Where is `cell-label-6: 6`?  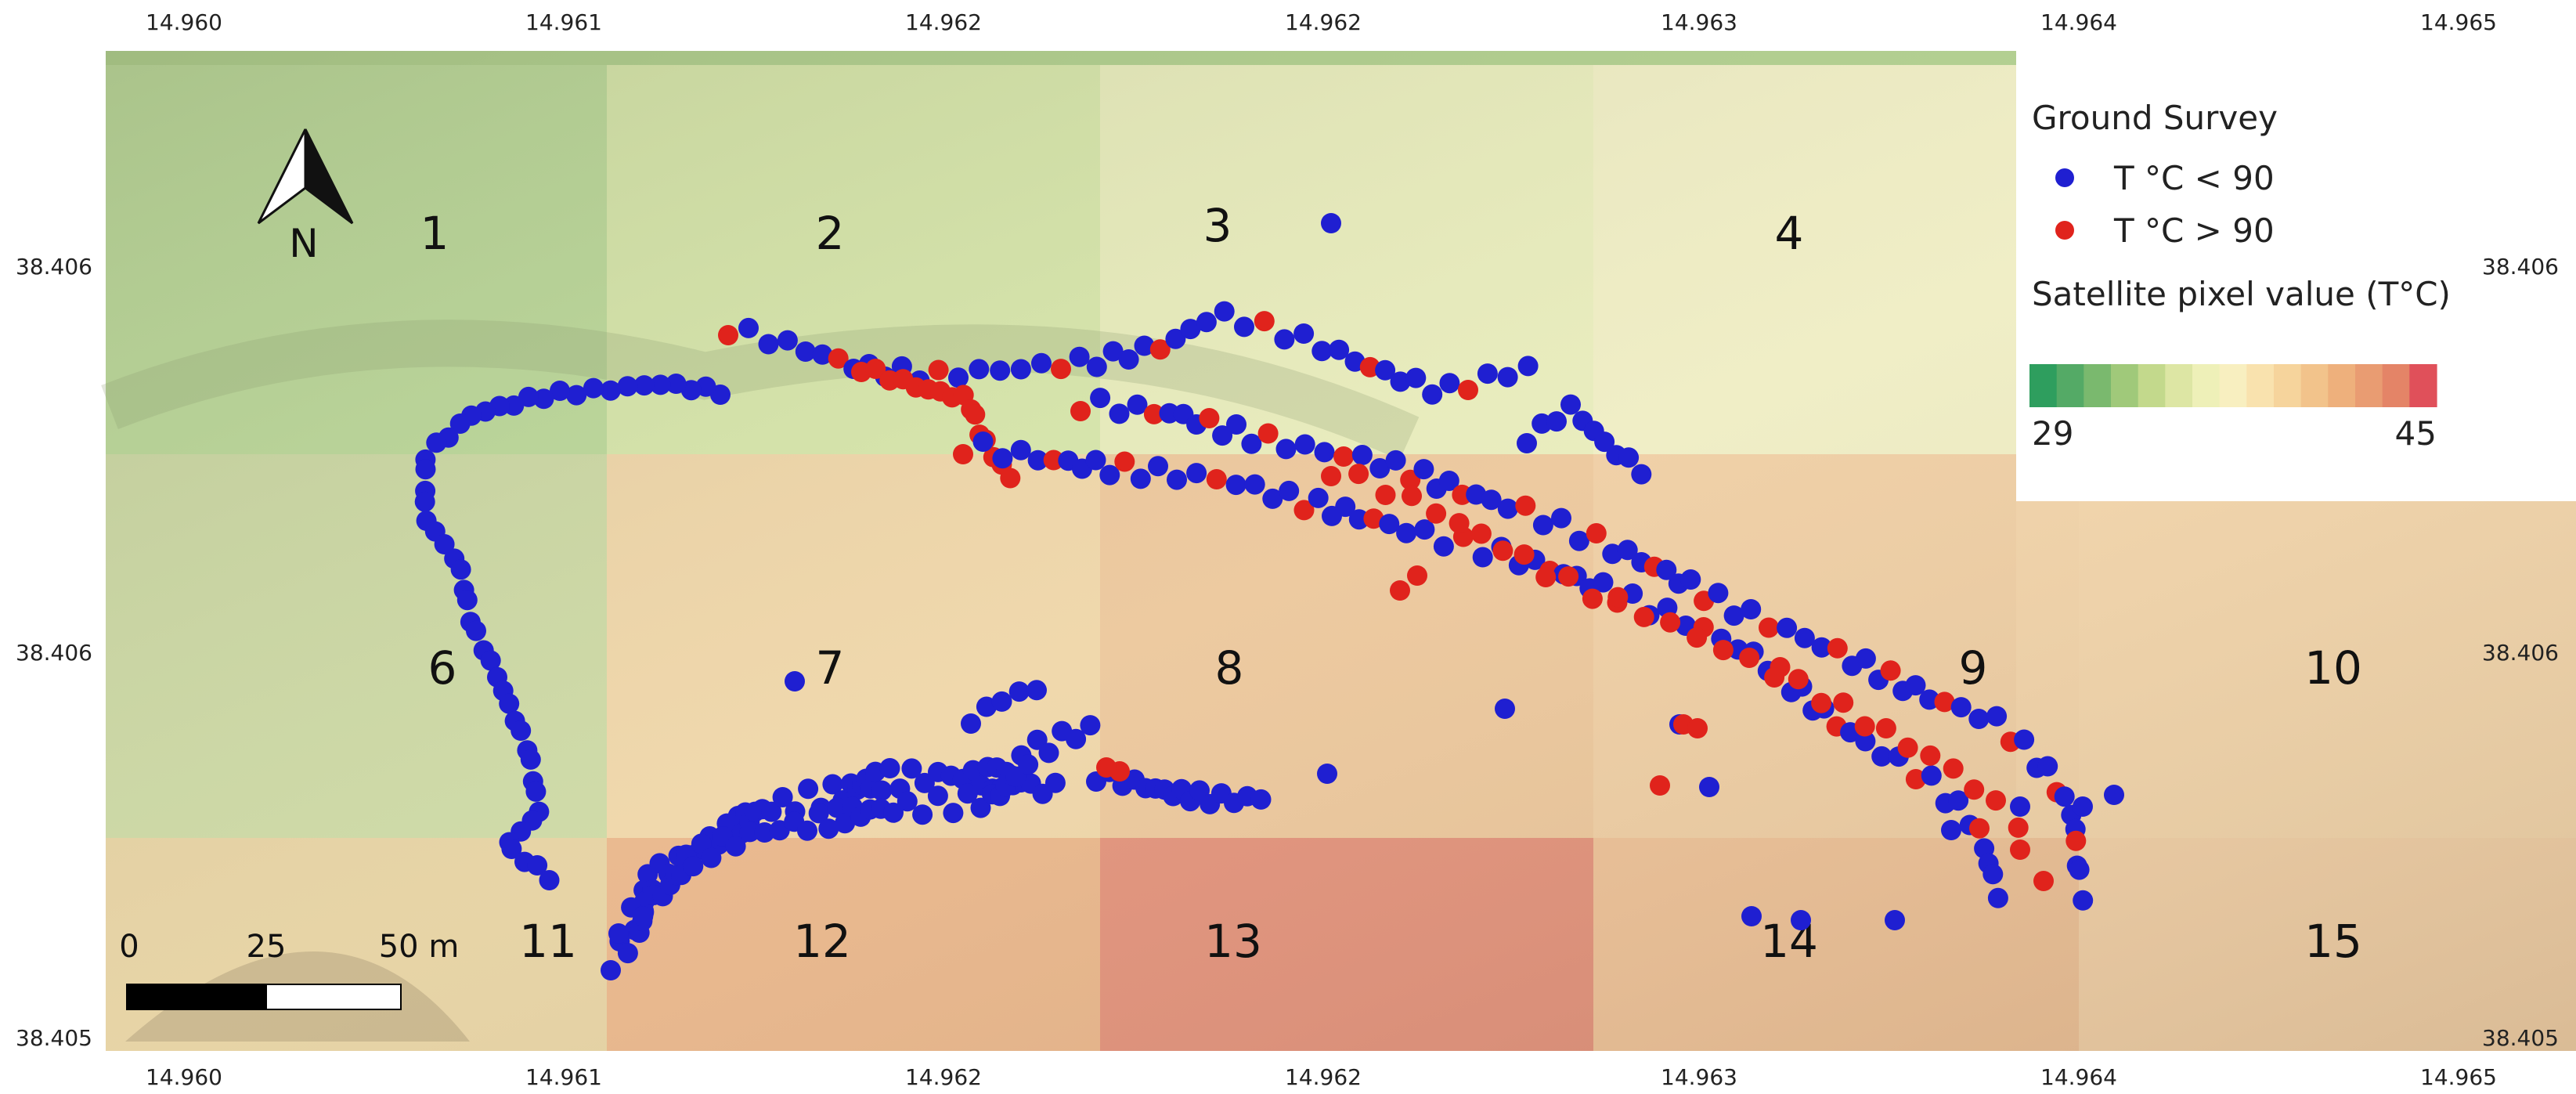 cell-label-6: 6 is located at coordinates (442, 668).